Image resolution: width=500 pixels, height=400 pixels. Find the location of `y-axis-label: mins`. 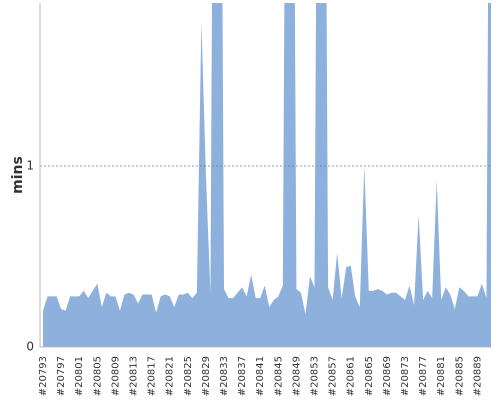

y-axis-label: mins is located at coordinates (18, 175).